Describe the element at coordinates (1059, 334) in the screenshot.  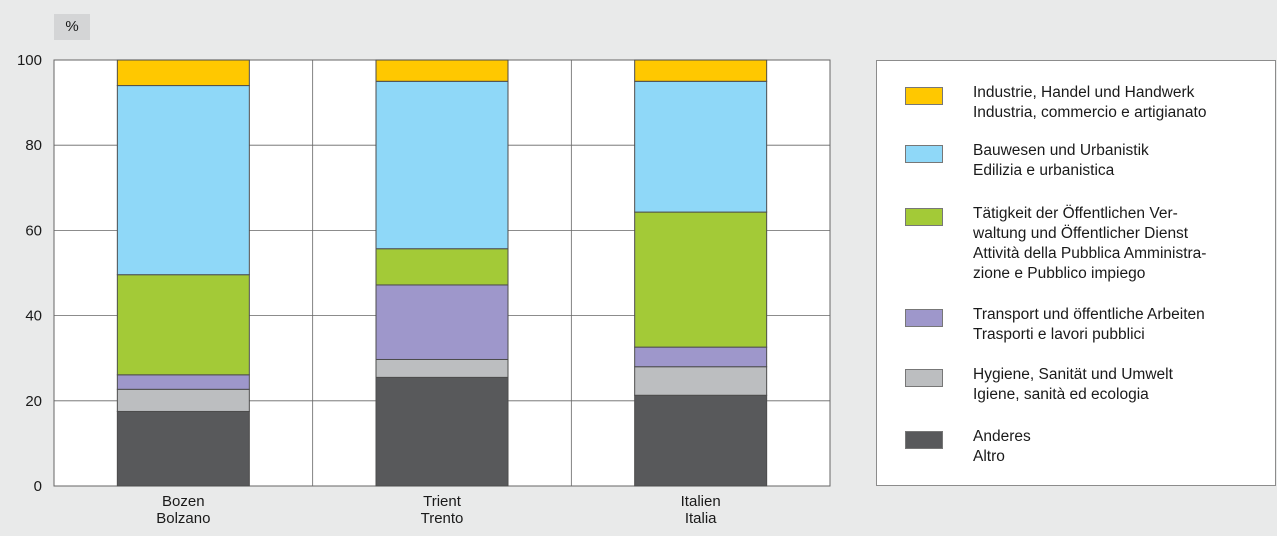
I see `legend-label-line: Trasporti e lavori pubblici` at that location.